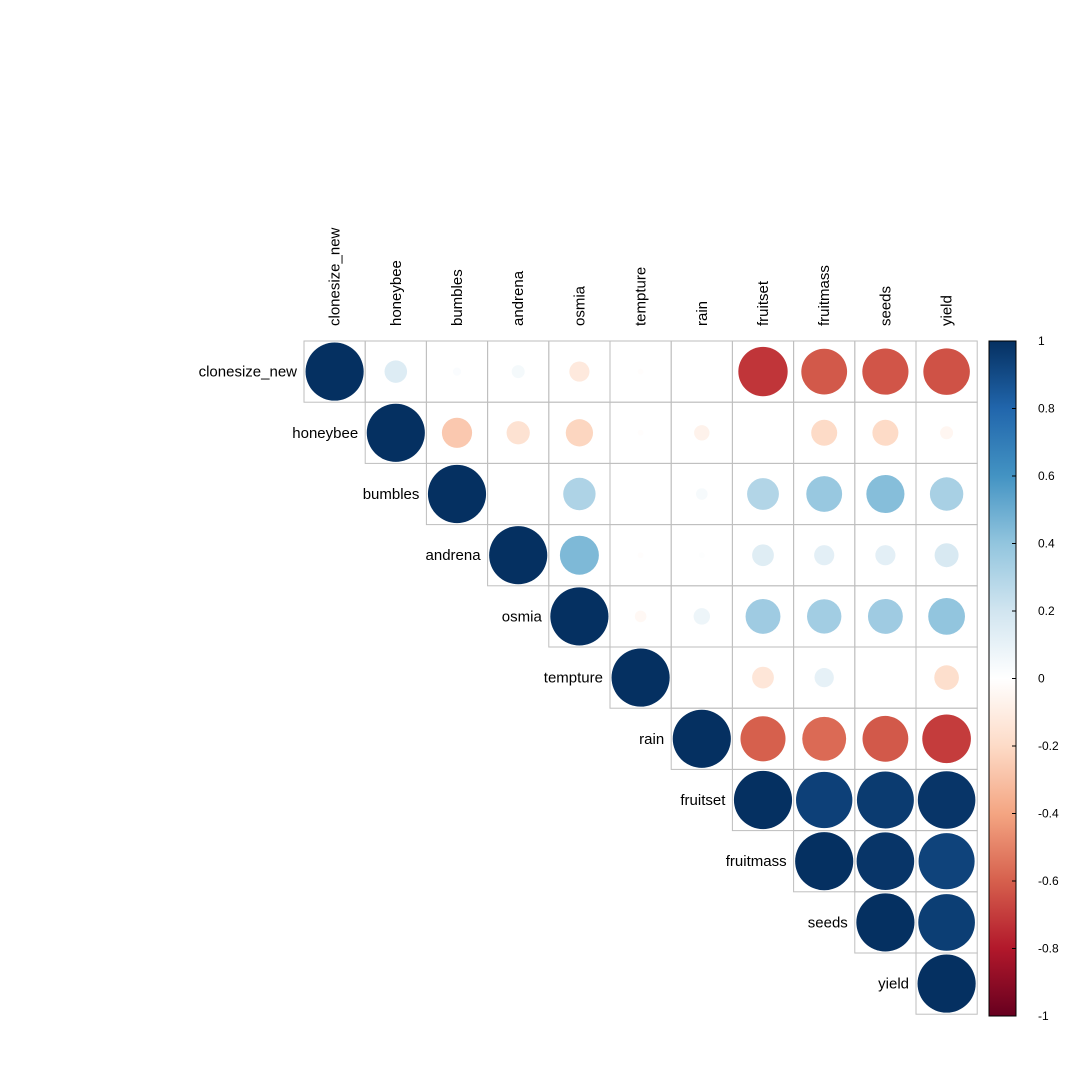 This screenshot has width=1080, height=1080. Describe the element at coordinates (640, 616) in the screenshot. I see `circle-osmia-tempture` at that location.